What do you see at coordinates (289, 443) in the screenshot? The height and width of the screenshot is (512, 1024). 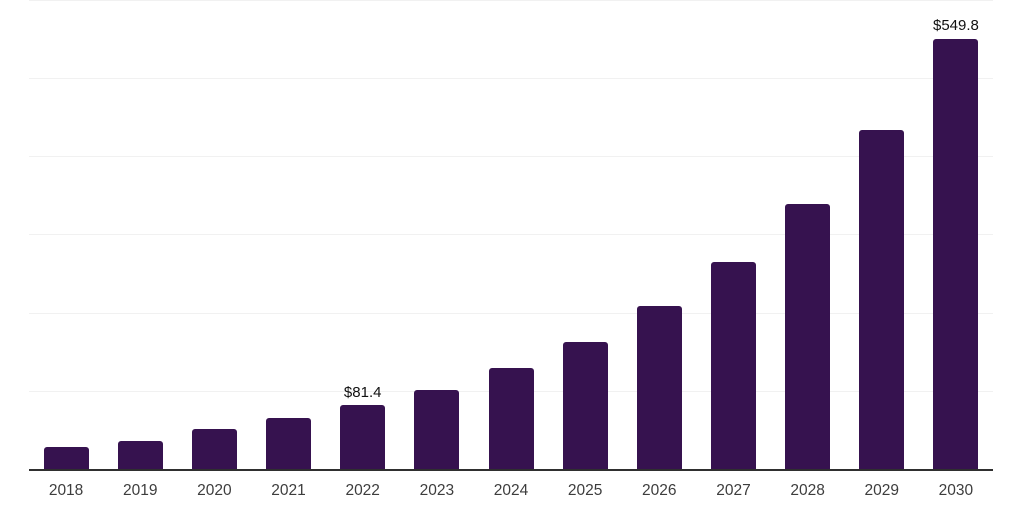 I see `bar-2021` at bounding box center [289, 443].